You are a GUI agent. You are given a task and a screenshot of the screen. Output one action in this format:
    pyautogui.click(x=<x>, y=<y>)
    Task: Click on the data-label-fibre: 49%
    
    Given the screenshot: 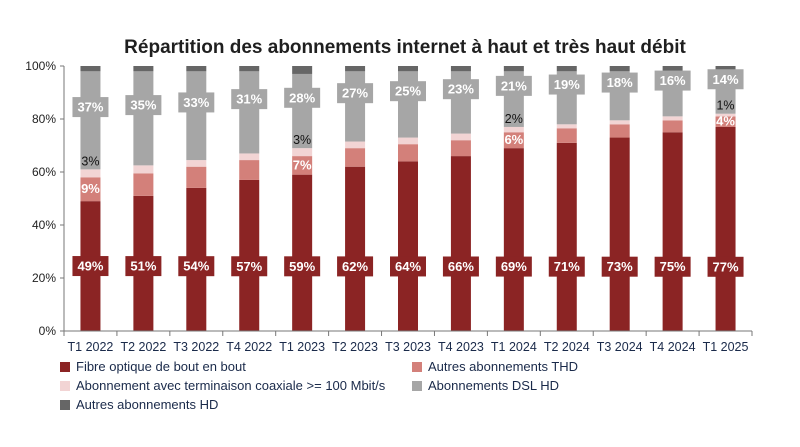 What is the action you would take?
    pyautogui.click(x=90, y=266)
    